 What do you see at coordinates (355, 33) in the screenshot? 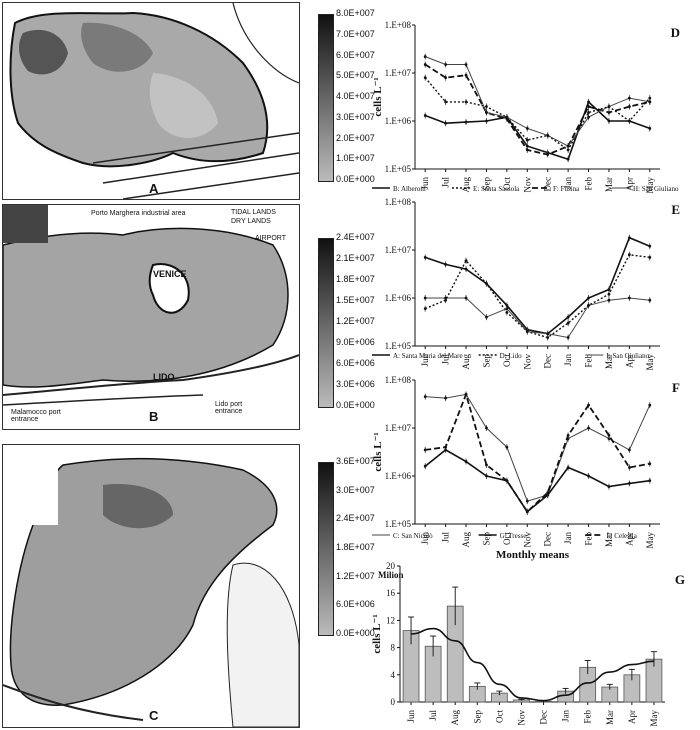
I see `colorbar-tick-label: 7.0E+007` at bounding box center [355, 33].